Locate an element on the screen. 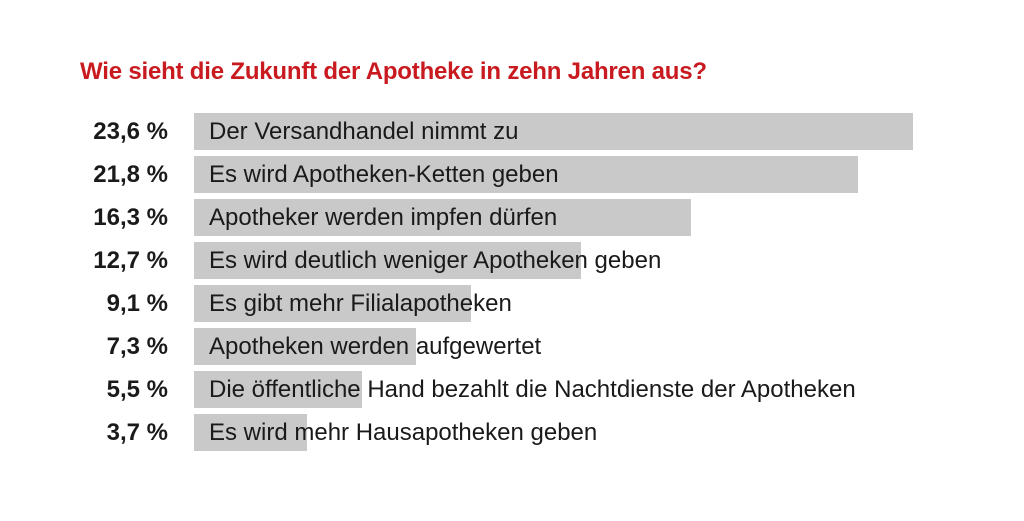 The height and width of the screenshot is (521, 1024). value-label: 5,5 % is located at coordinates (137, 389).